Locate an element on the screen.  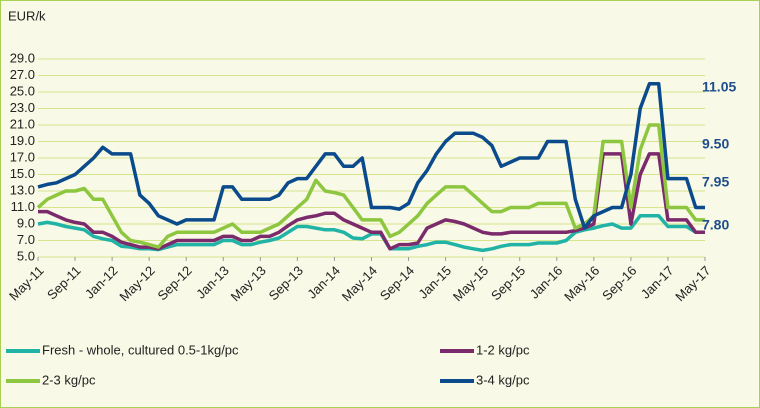
y-tick-label: 11.0 is located at coordinates (23, 206).